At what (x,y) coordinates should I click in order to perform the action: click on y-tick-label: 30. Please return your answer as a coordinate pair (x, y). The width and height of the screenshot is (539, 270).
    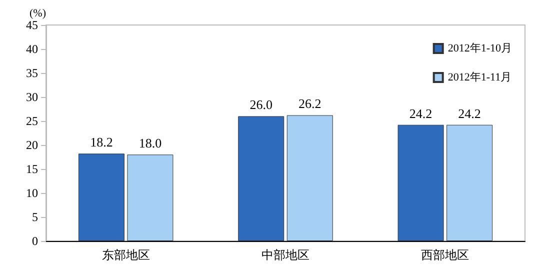
    Looking at the image, I should click on (32, 97).